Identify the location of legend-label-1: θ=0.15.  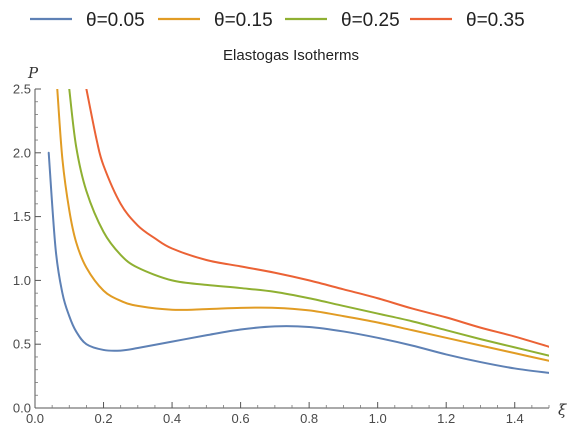
(243, 20).